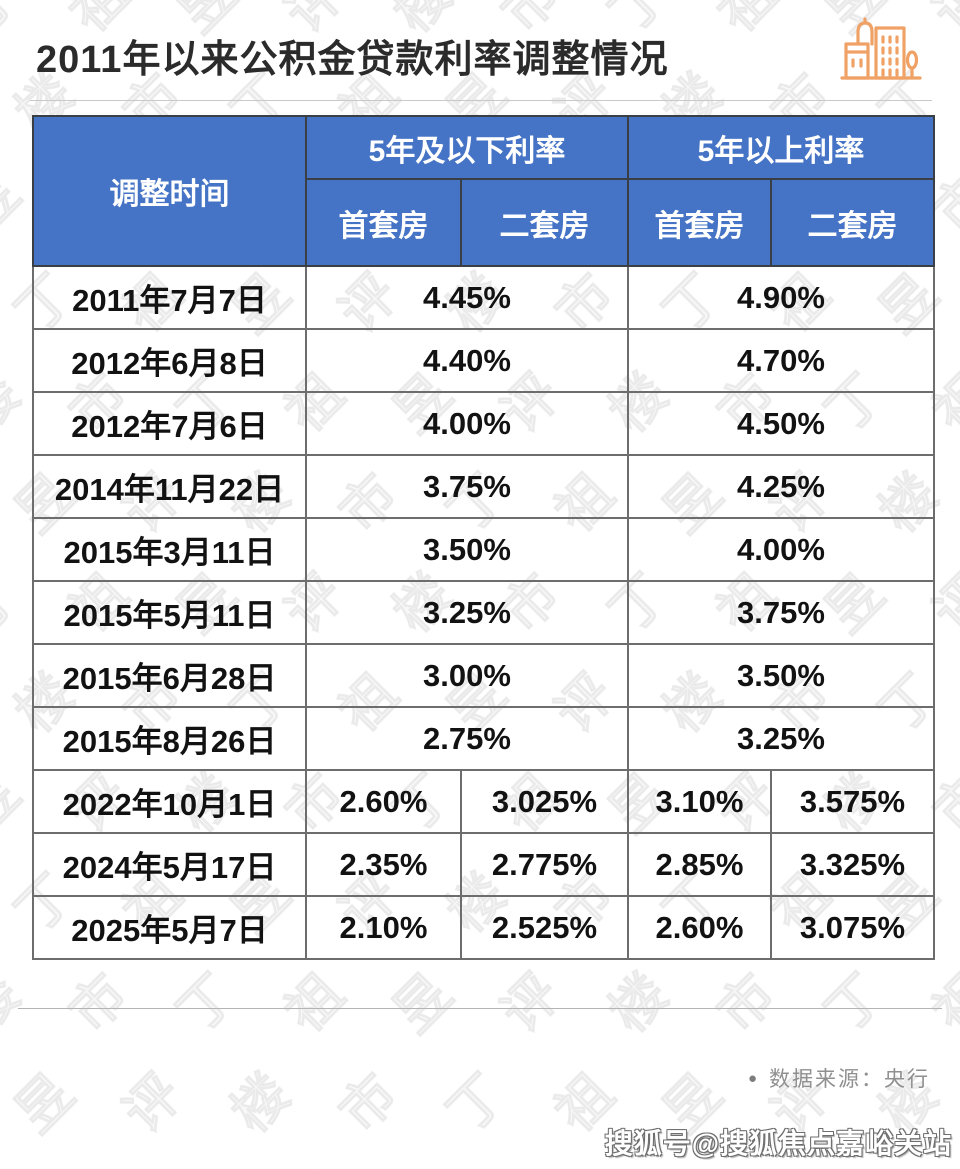 The height and width of the screenshot is (1169, 960). What do you see at coordinates (778, 1143) in the screenshot?
I see `sohu-account-watermark: 搜狐号@搜狐焦点嘉峪关站` at bounding box center [778, 1143].